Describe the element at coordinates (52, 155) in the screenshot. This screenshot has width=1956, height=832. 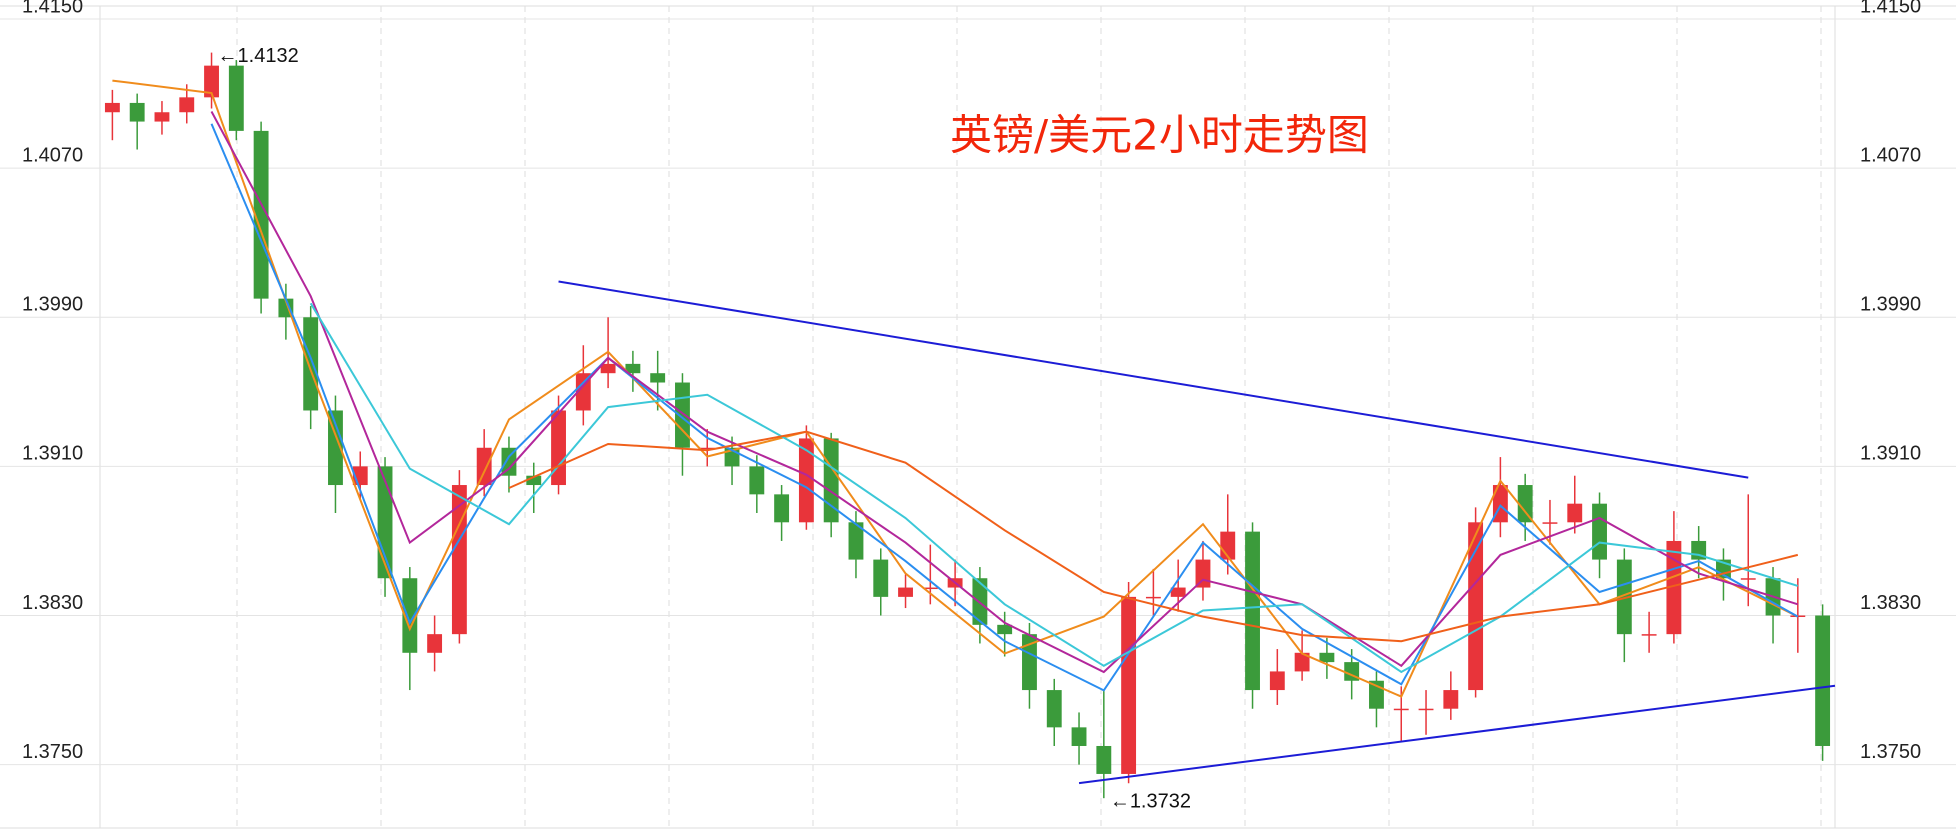
I see `y-tick-label: 1.4070` at that location.